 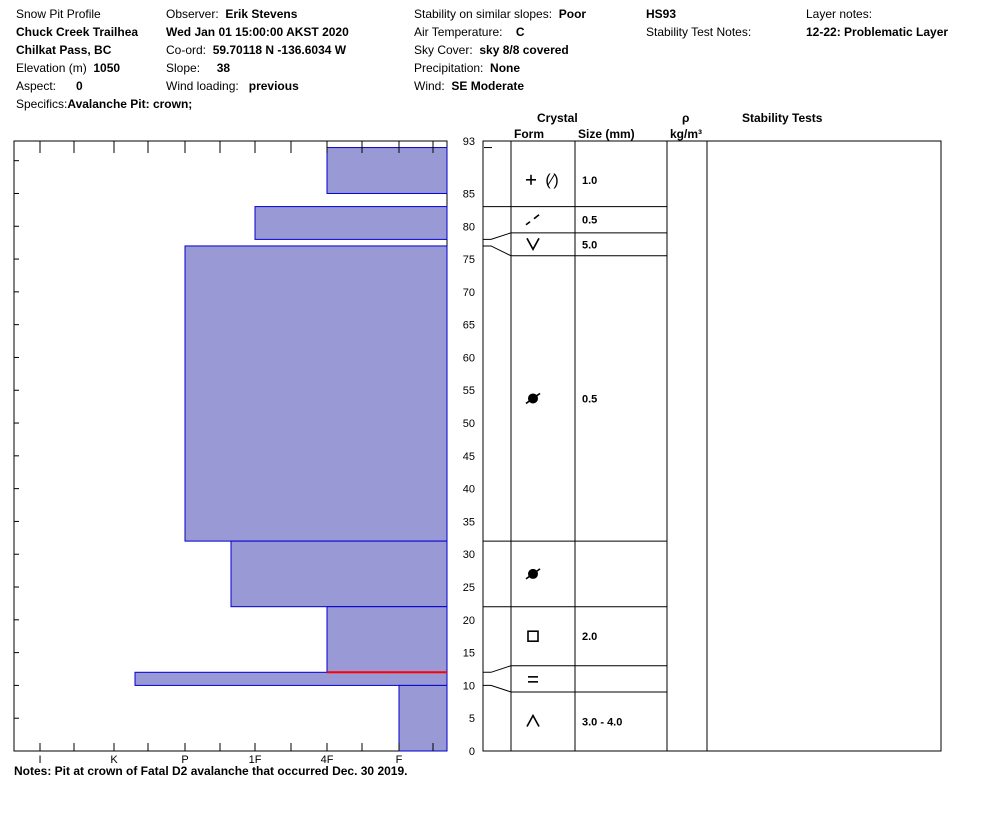 What do you see at coordinates (782, 118) in the screenshot?
I see `stability-tests-header: Stability Tests` at bounding box center [782, 118].